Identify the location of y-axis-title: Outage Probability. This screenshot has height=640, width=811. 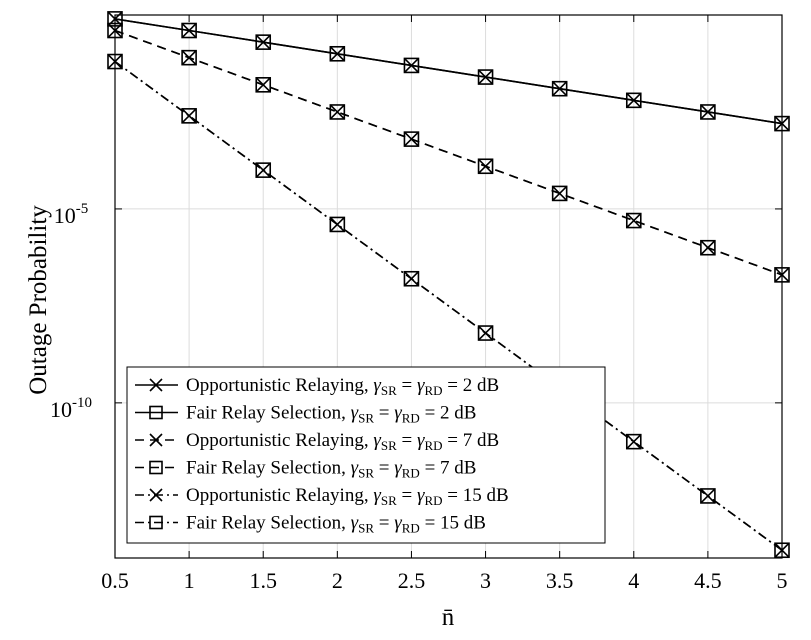
(38, 300).